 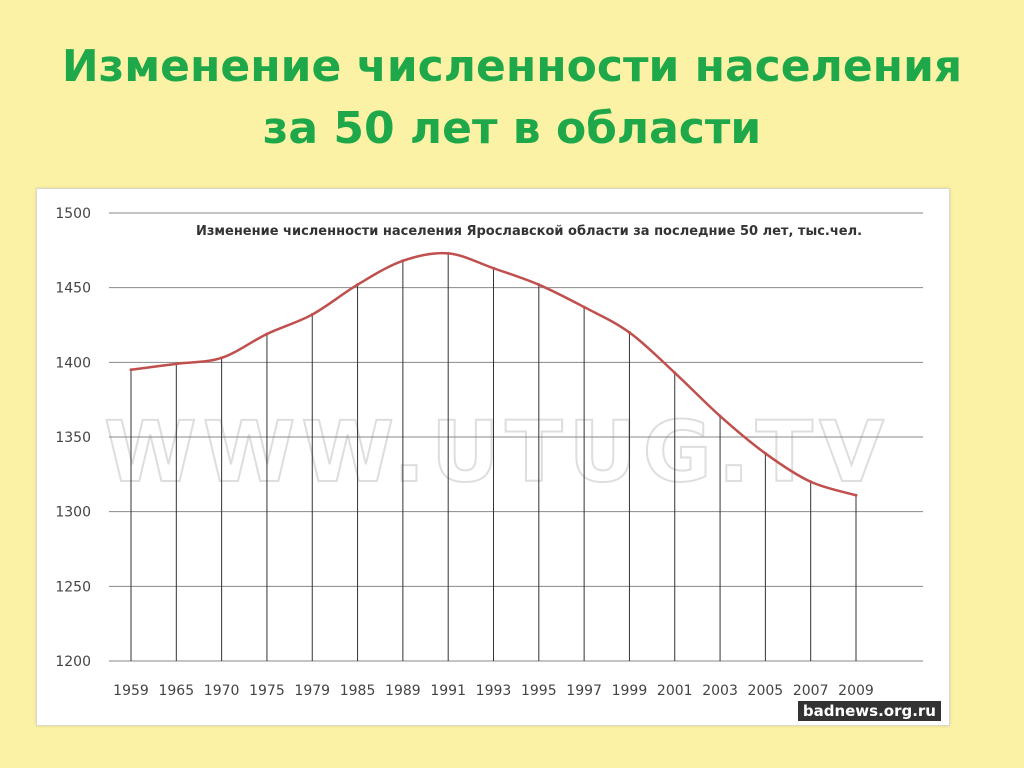 What do you see at coordinates (73, 662) in the screenshot?
I see `y-tick-label: 1200` at bounding box center [73, 662].